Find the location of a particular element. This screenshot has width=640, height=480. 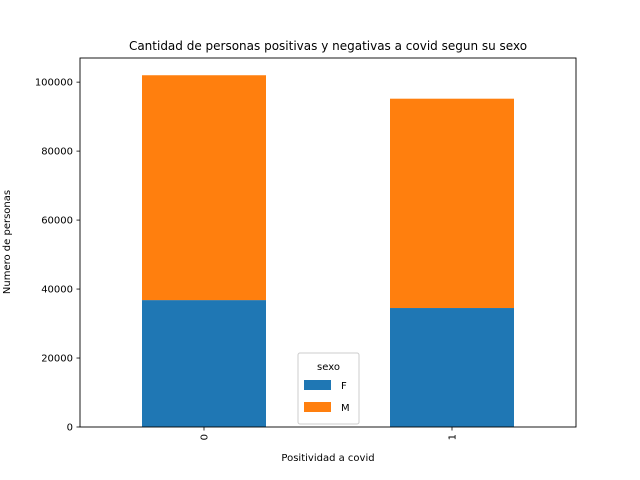

x-tick-label: 0 is located at coordinates (205, 437).